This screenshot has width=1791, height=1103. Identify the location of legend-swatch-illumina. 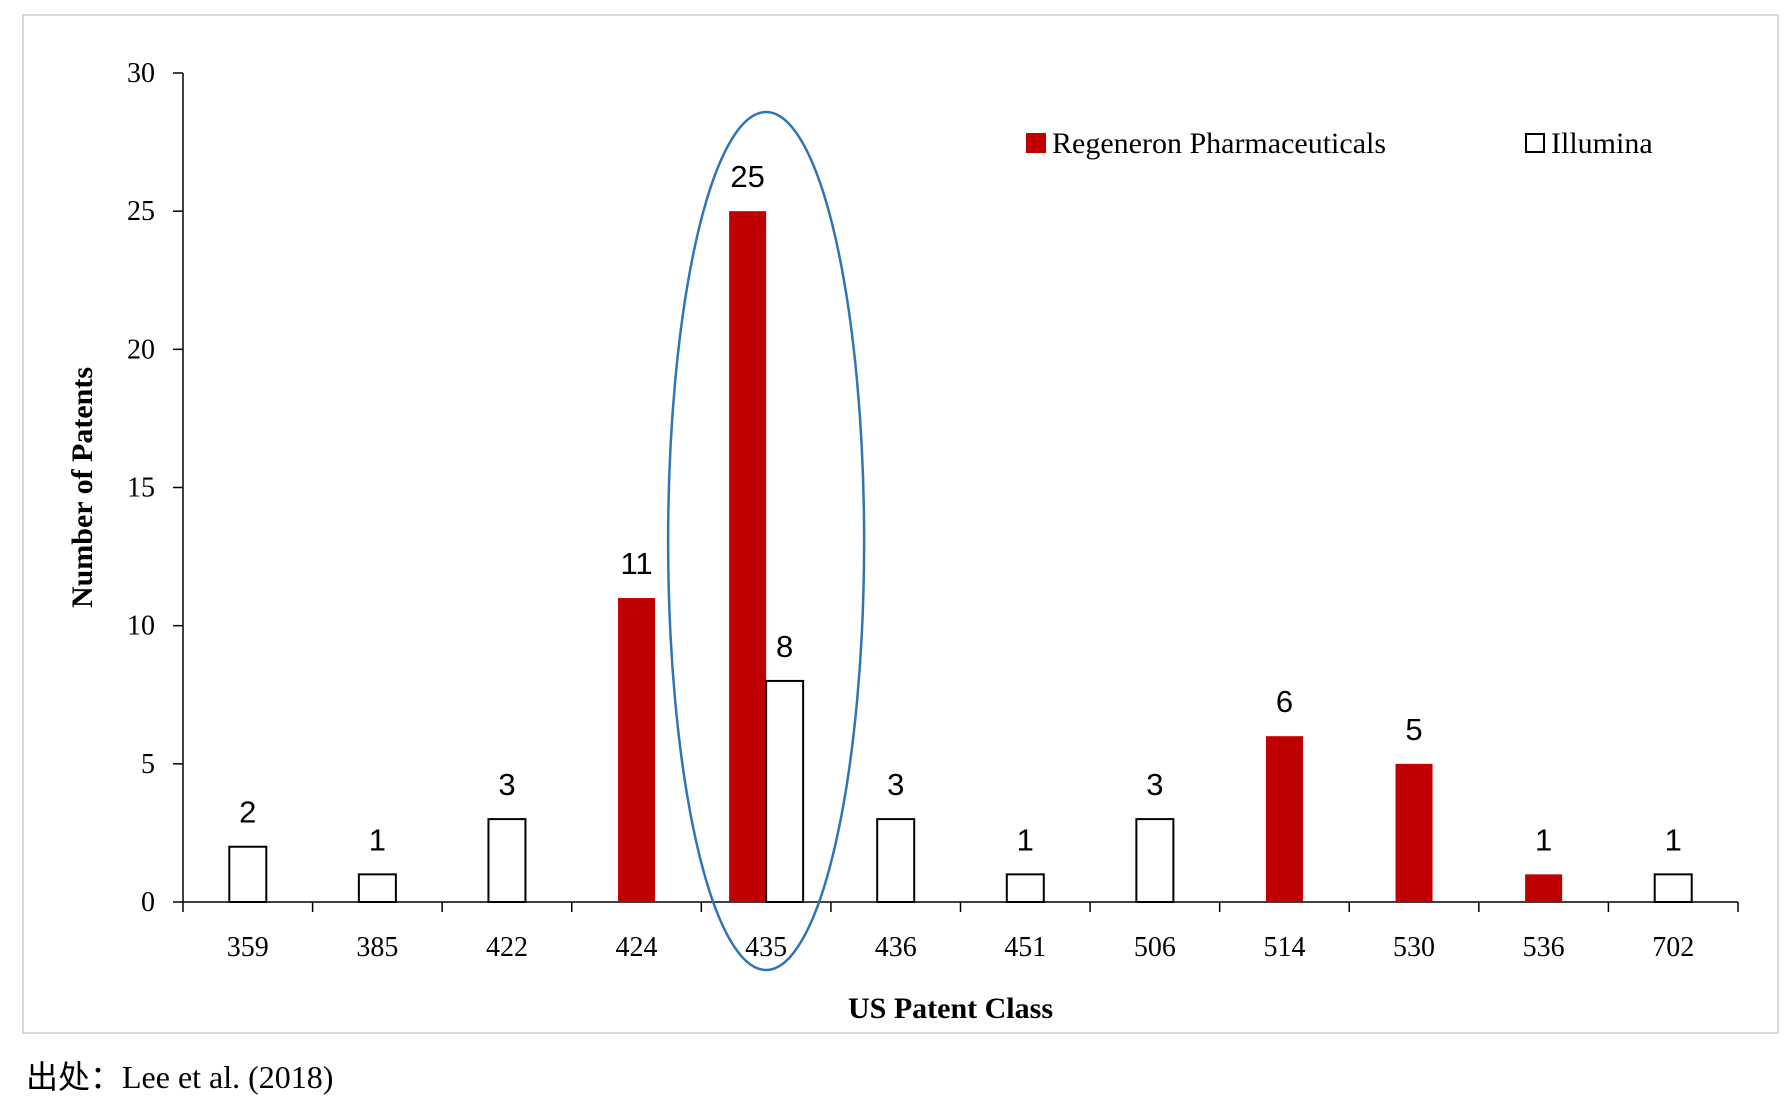
(1535, 143).